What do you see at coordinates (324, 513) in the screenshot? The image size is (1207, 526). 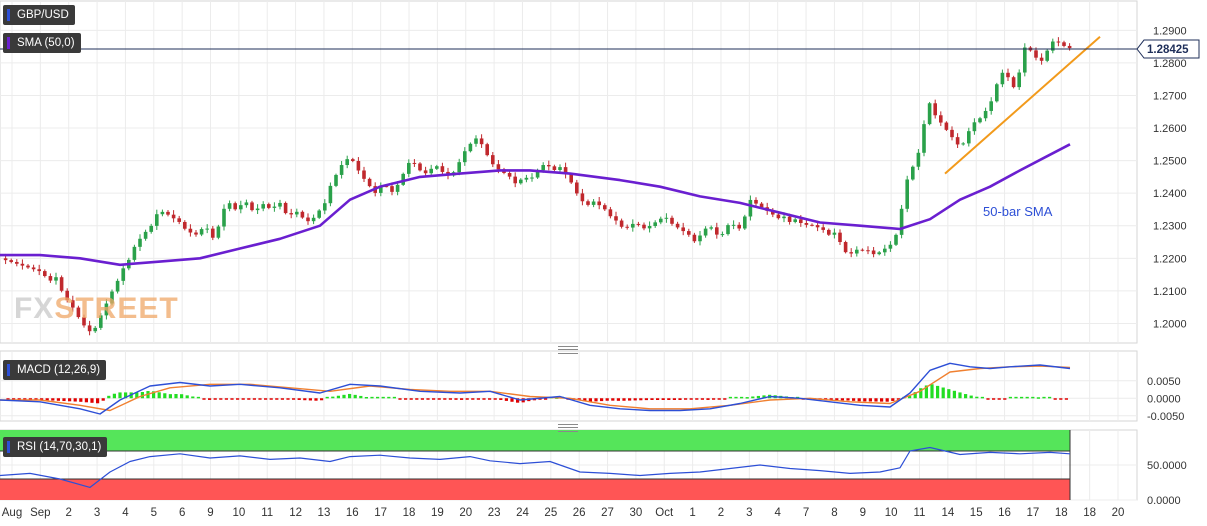 I see `x-tick-label: 13` at bounding box center [324, 513].